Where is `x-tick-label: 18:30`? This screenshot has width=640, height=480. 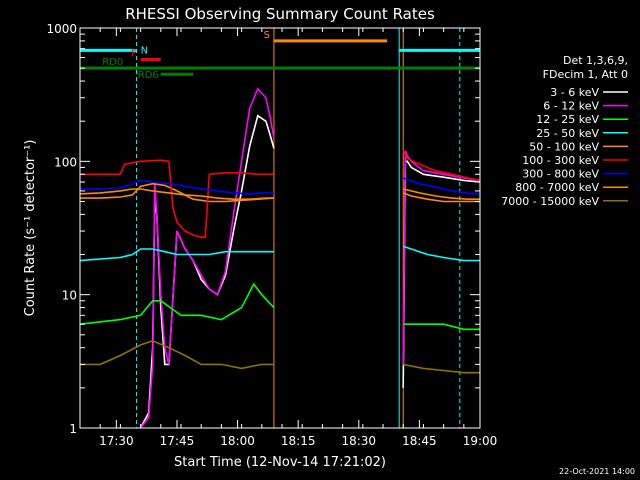 x-tick-label: 18:30 is located at coordinates (358, 441).